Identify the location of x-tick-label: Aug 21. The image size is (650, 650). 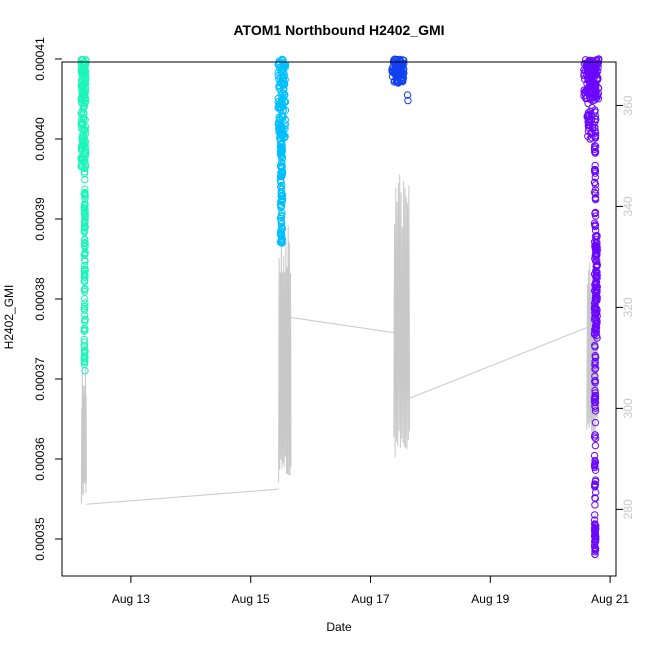
(610, 599).